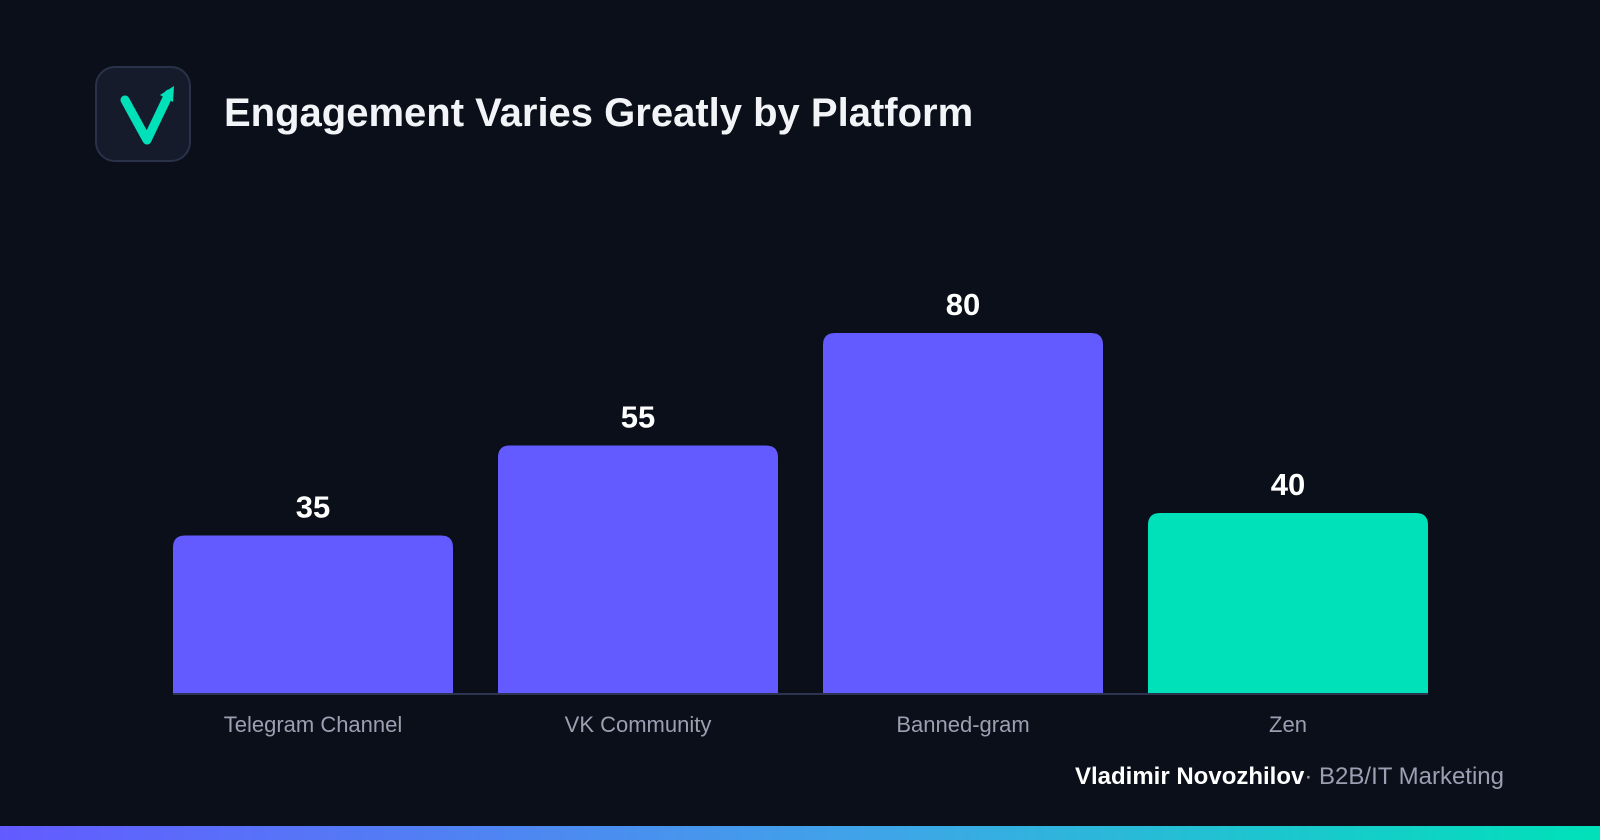 The width and height of the screenshot is (1600, 840). I want to click on bar-zen, so click(1288, 603).